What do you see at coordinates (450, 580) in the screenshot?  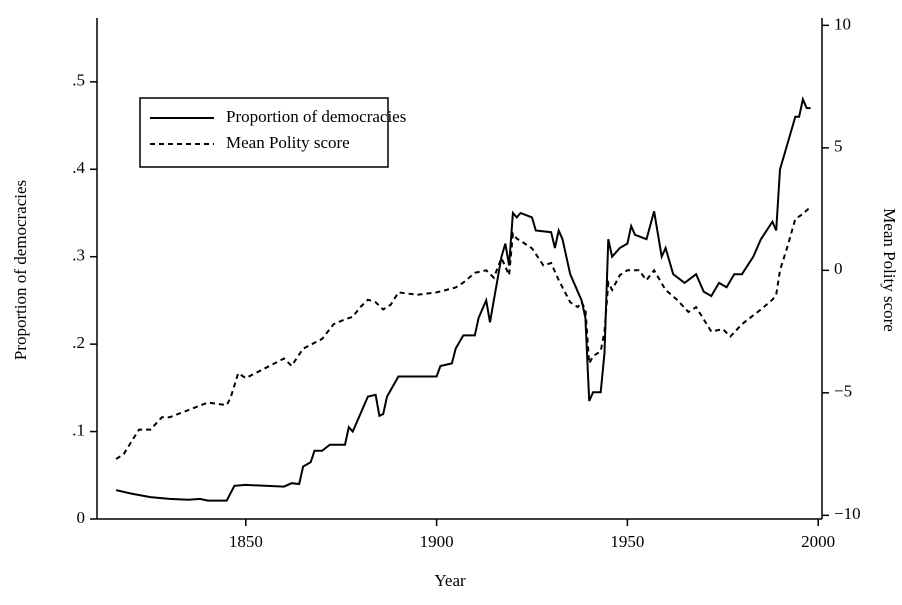 I see `x-axis-label: Year` at bounding box center [450, 580].